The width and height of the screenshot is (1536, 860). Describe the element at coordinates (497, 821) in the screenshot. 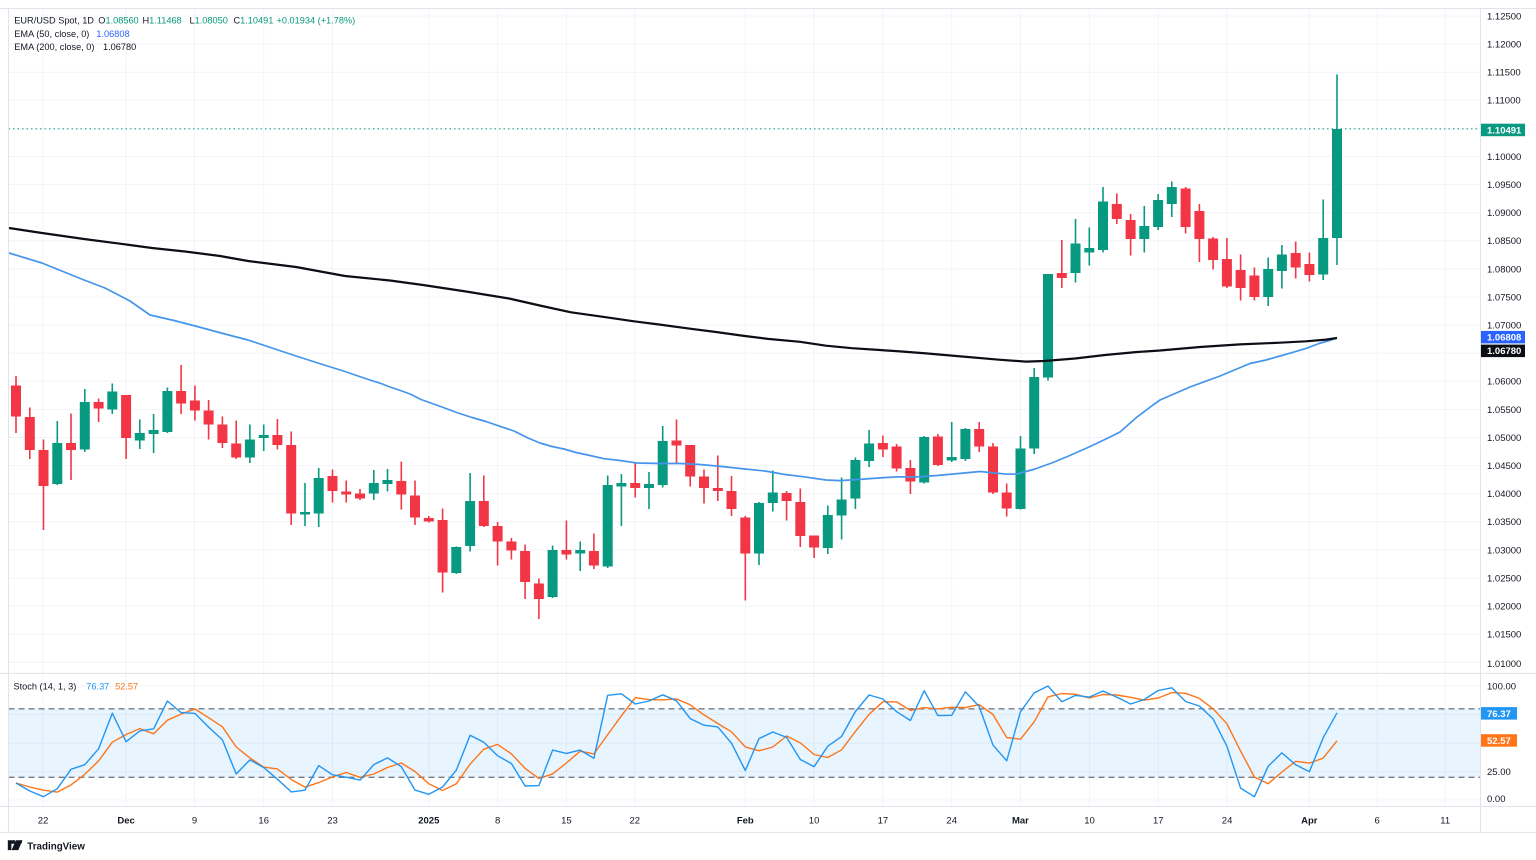

I see `svg-text: 8` at that location.